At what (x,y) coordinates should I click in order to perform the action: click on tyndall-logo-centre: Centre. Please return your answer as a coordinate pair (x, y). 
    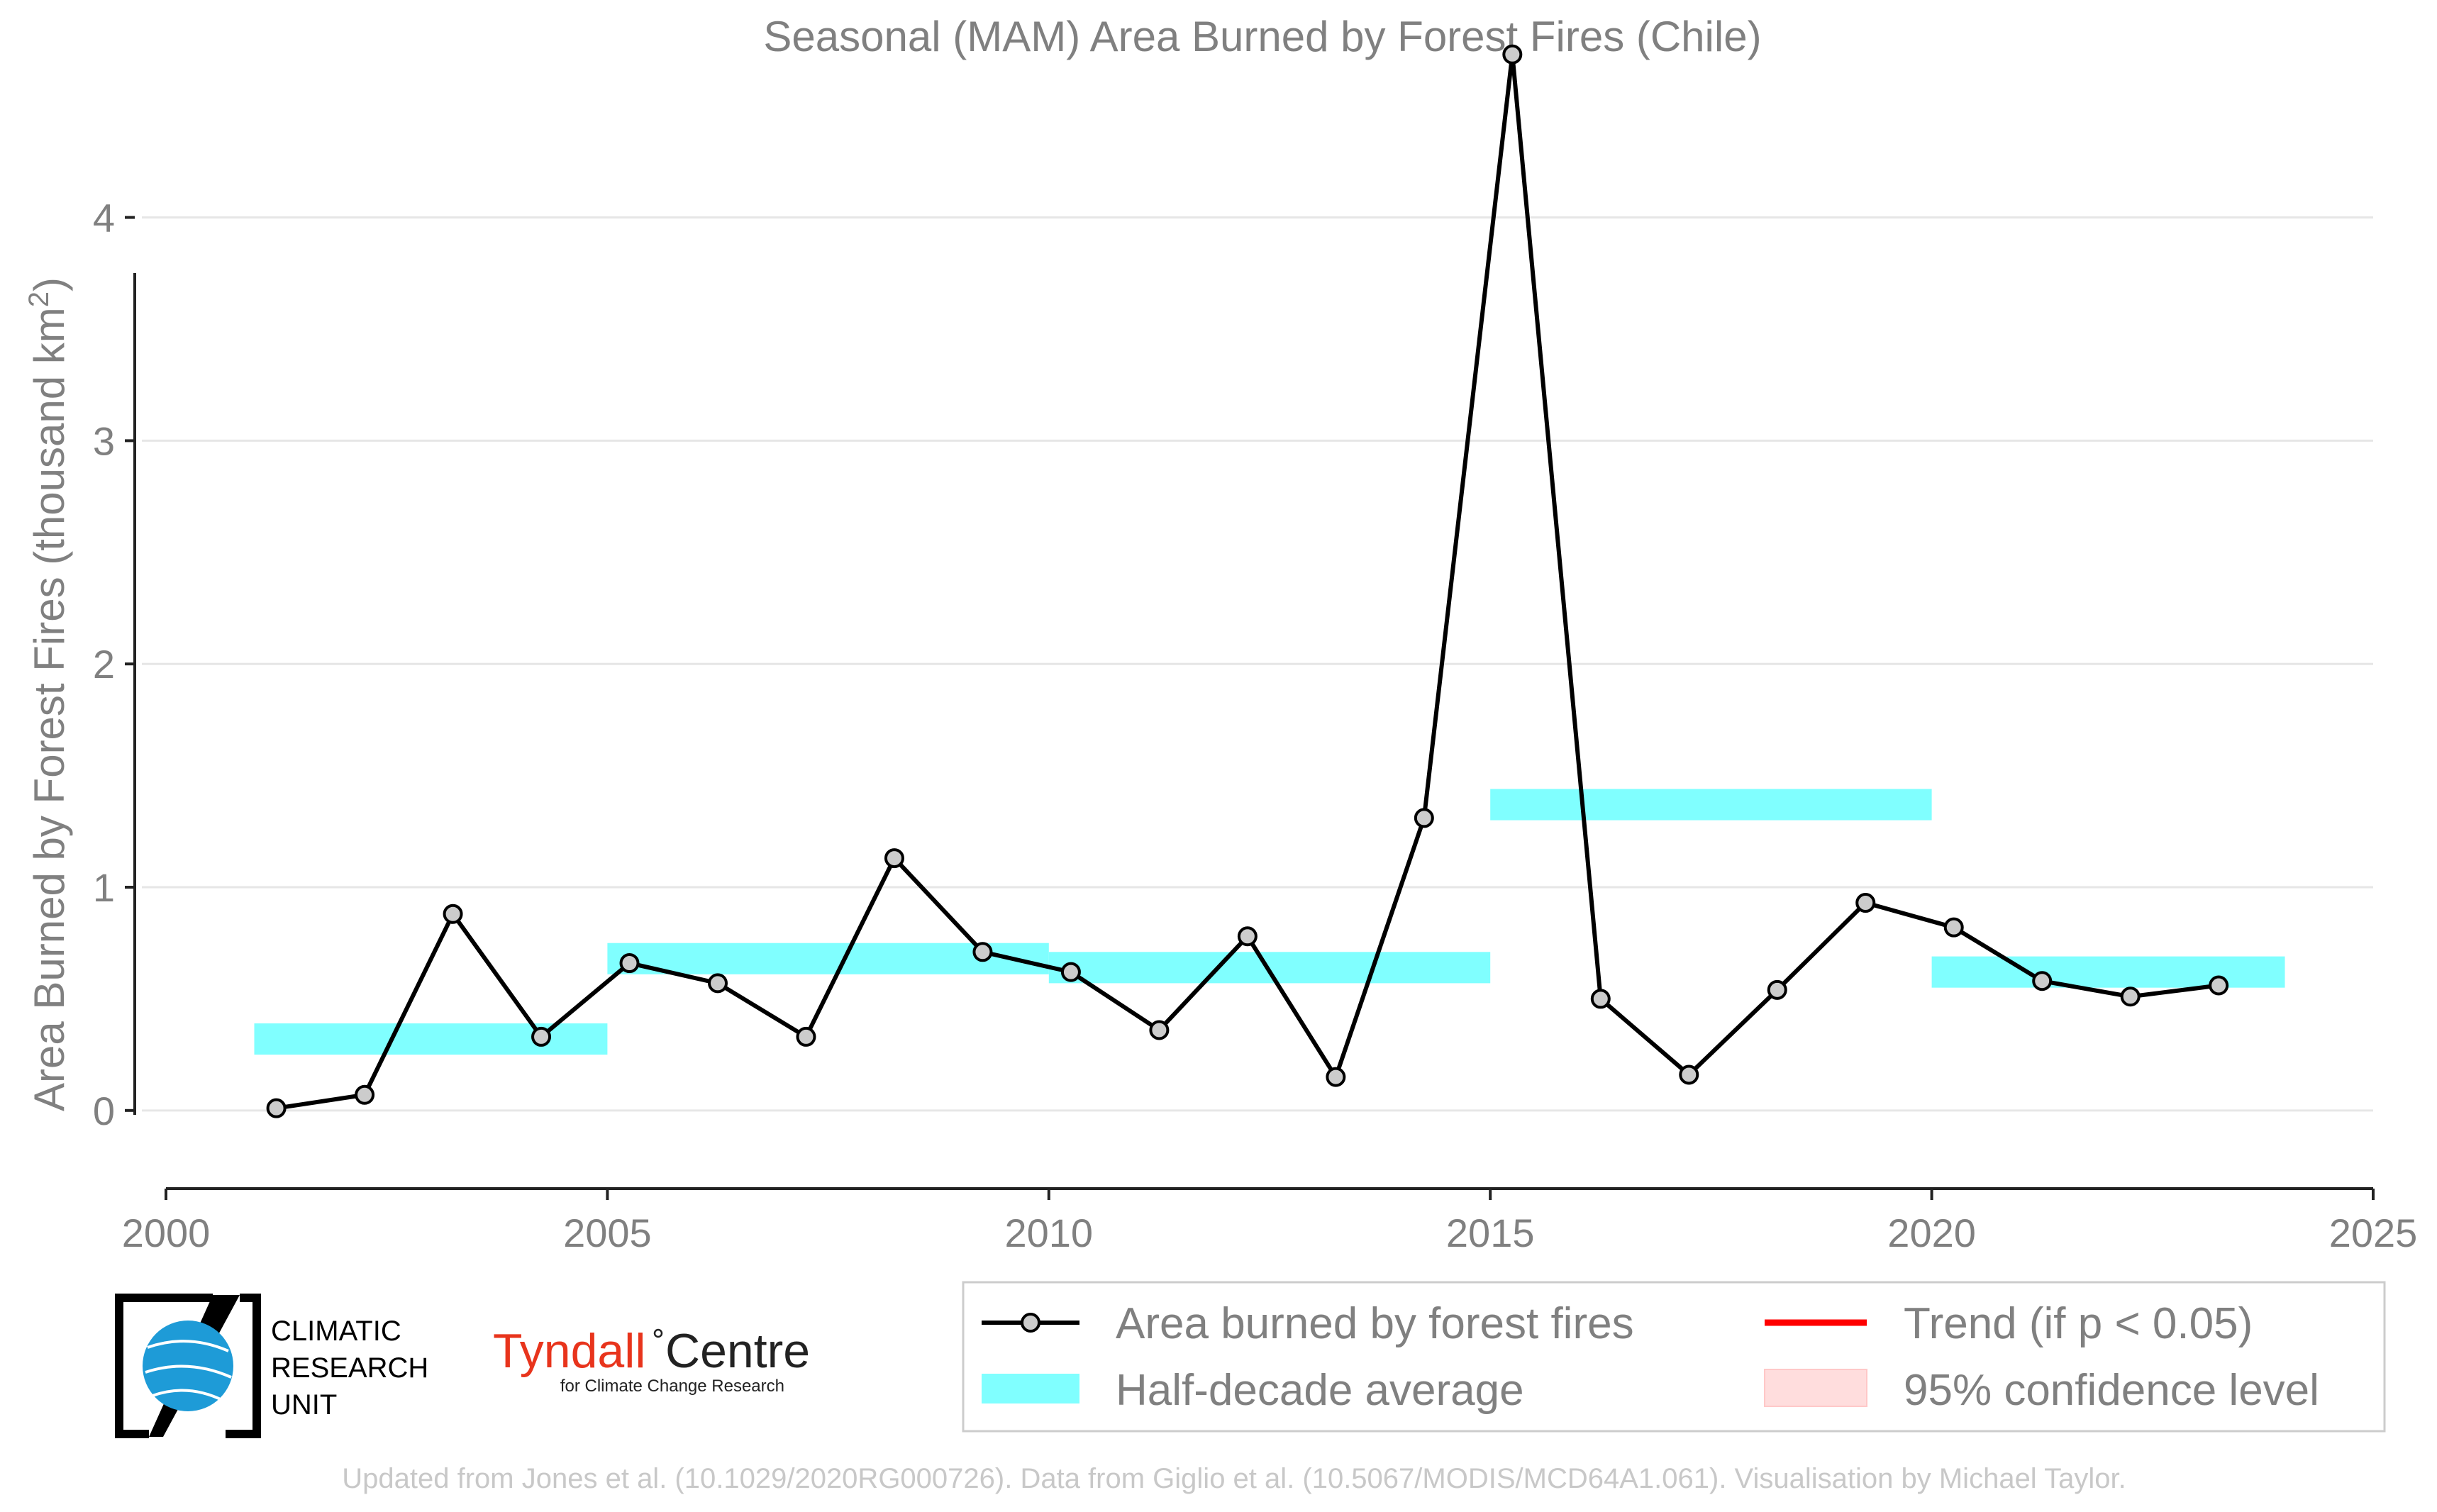
    Looking at the image, I should click on (738, 1351).